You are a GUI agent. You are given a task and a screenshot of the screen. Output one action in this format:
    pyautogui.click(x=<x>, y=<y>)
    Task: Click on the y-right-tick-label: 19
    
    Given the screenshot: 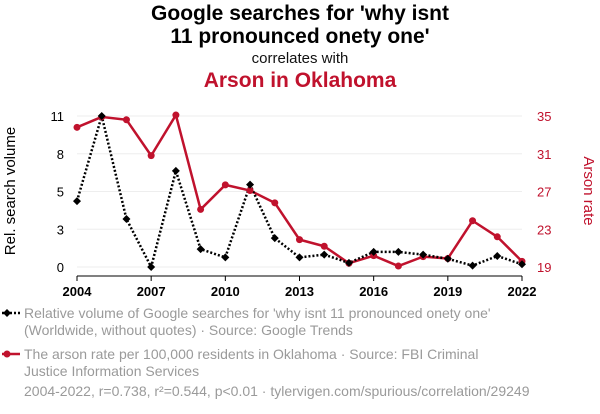 What is the action you would take?
    pyautogui.click(x=544, y=267)
    